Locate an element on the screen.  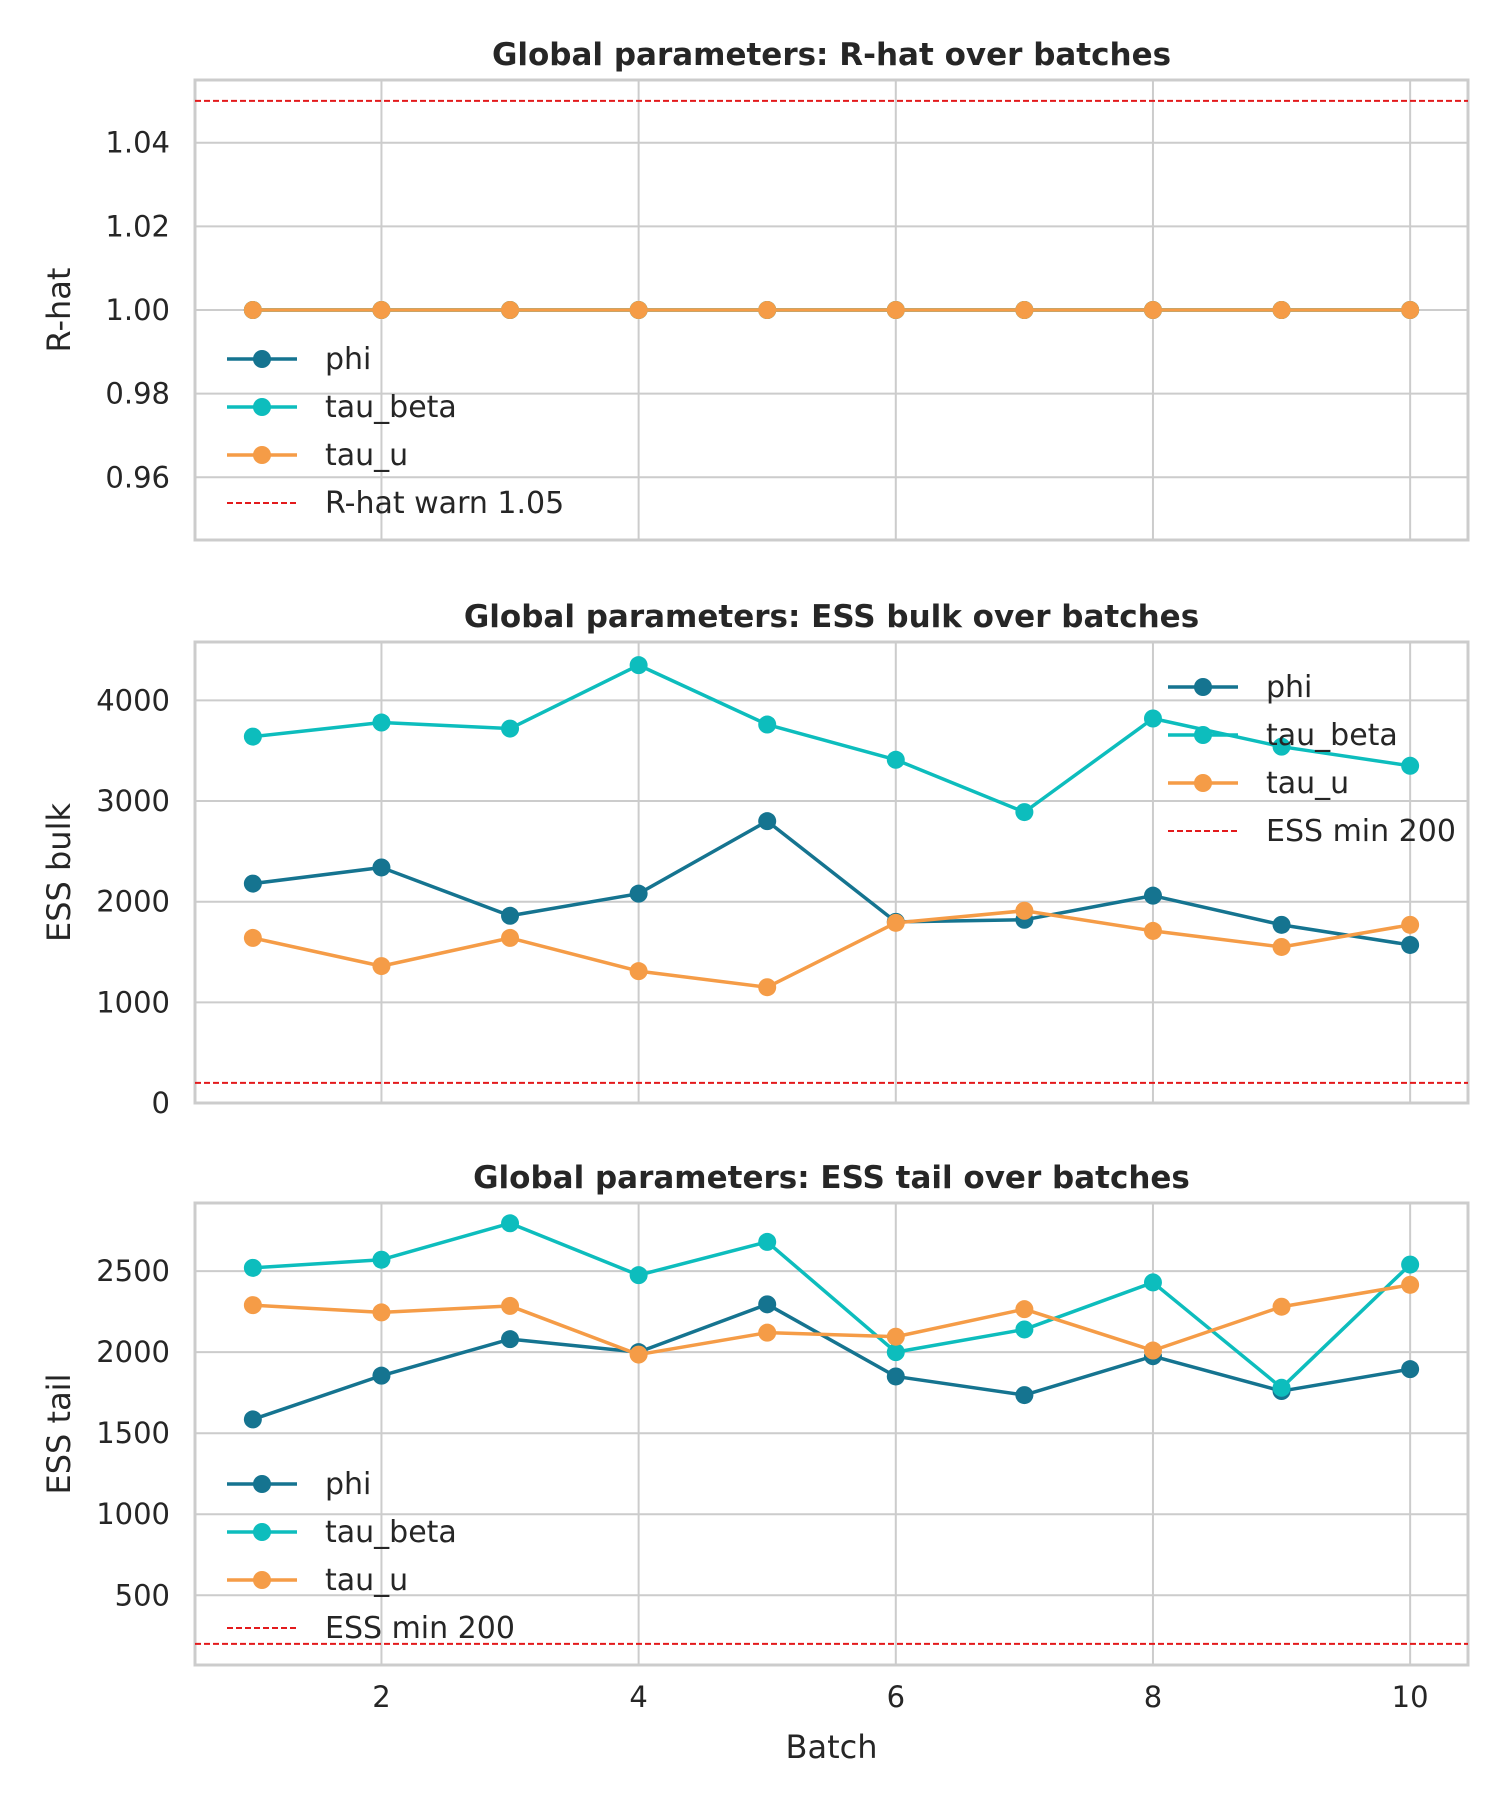
legend: phi tau_beta tau_u R-hat warn 1.05 is located at coordinates (395, 431).